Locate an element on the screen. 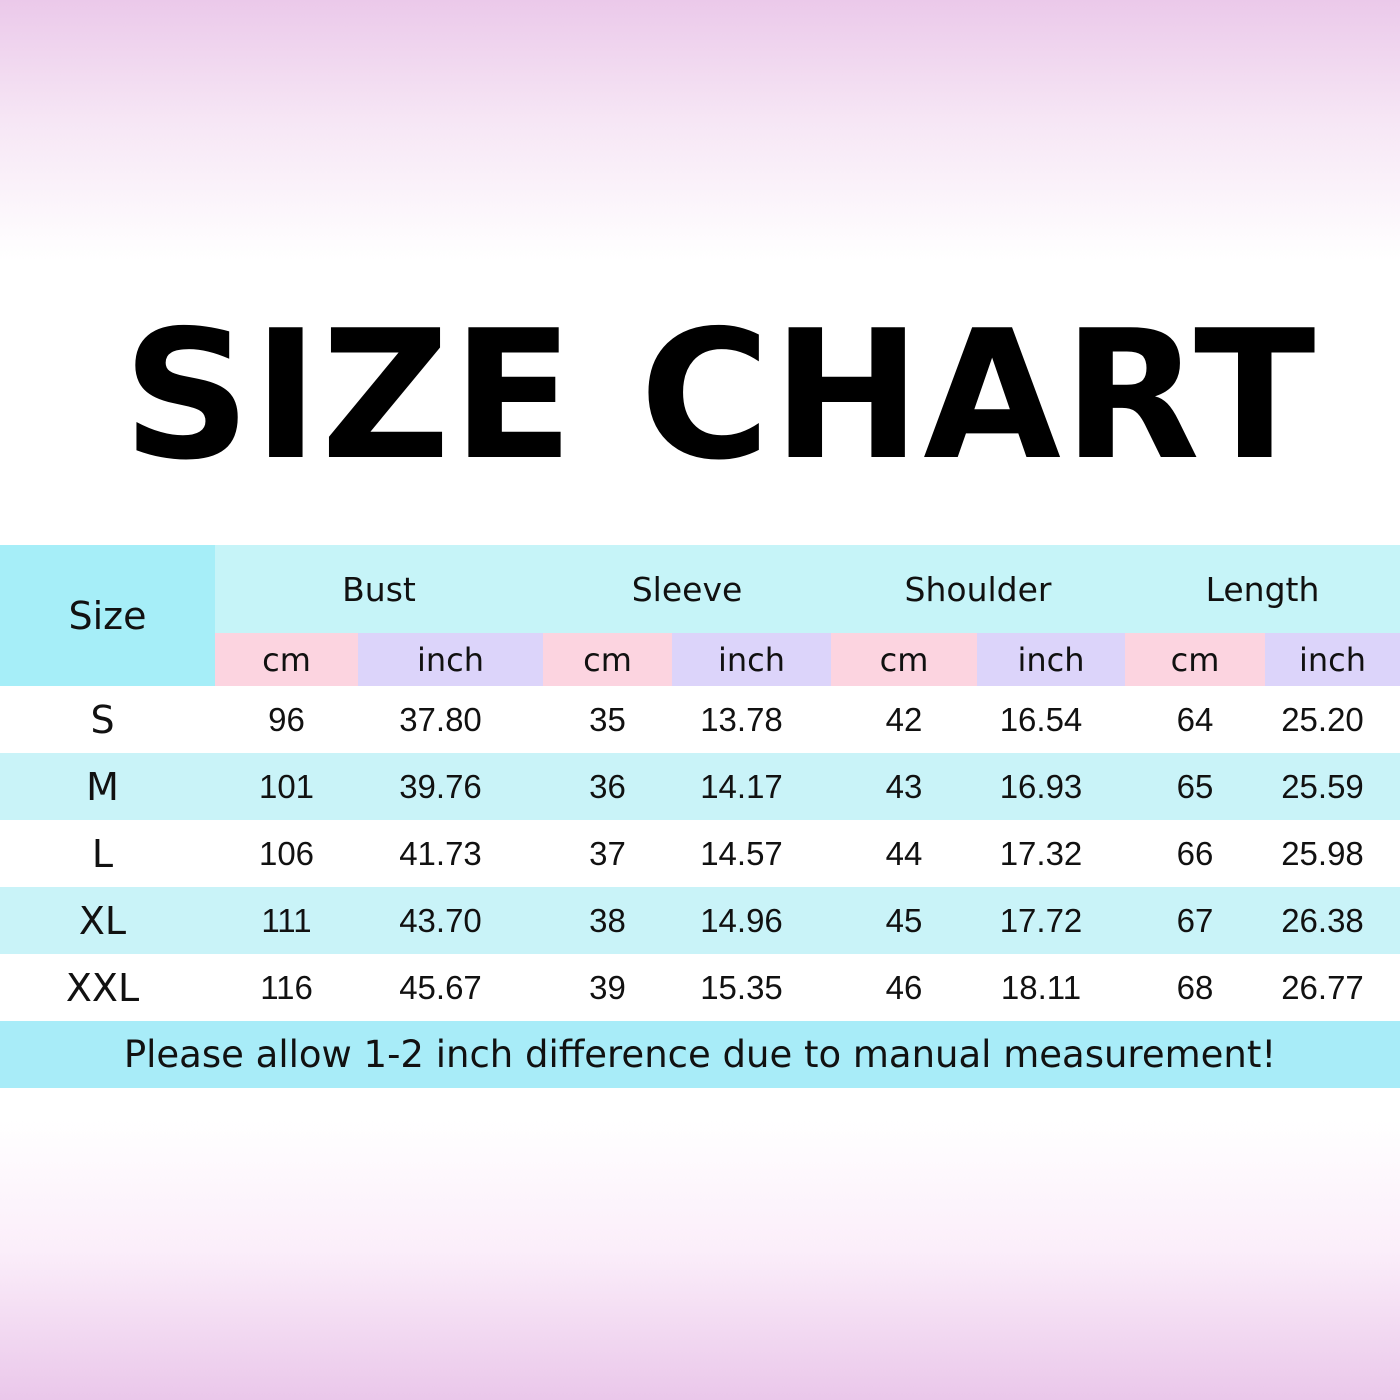  table-cell: 38 is located at coordinates (607, 920).